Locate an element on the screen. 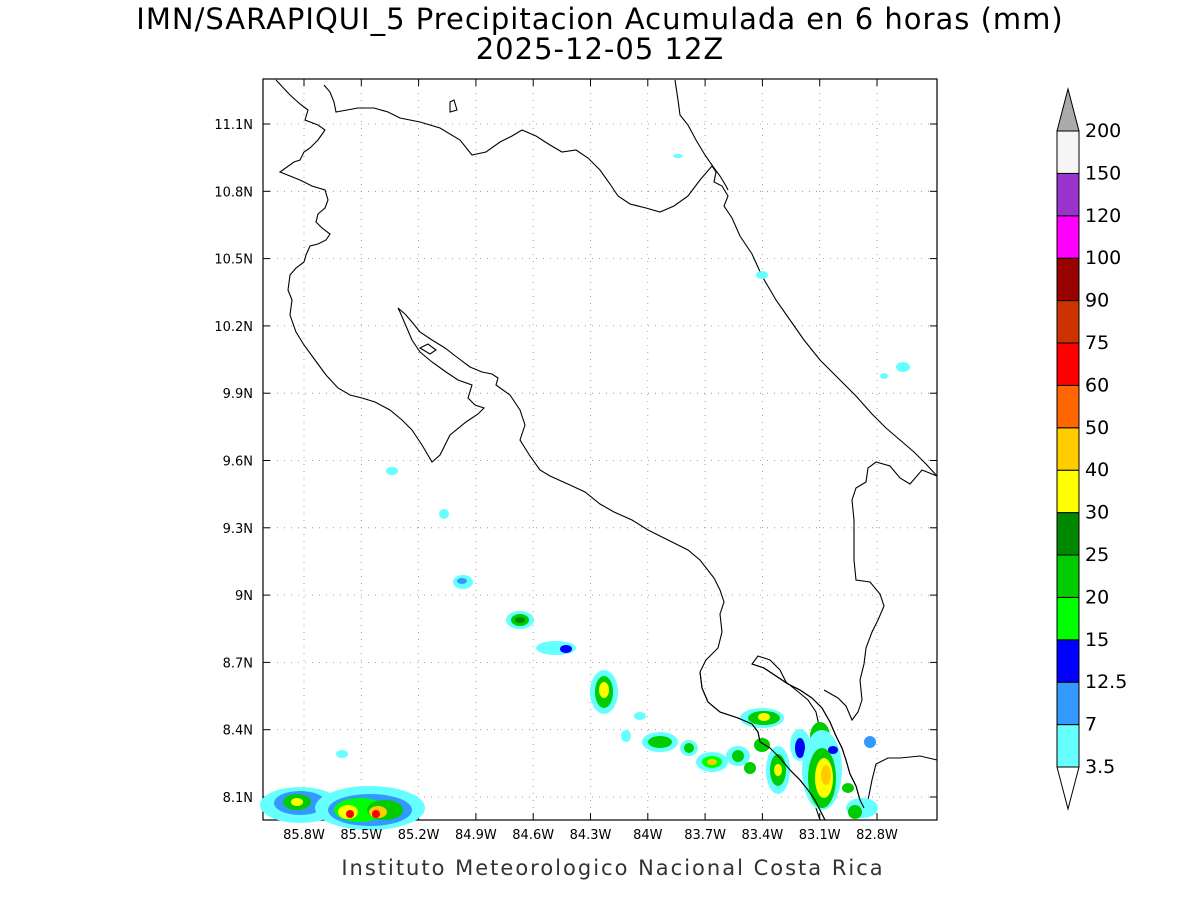 The width and height of the screenshot is (1200, 900). colorbar-label: 40 is located at coordinates (1097, 470).